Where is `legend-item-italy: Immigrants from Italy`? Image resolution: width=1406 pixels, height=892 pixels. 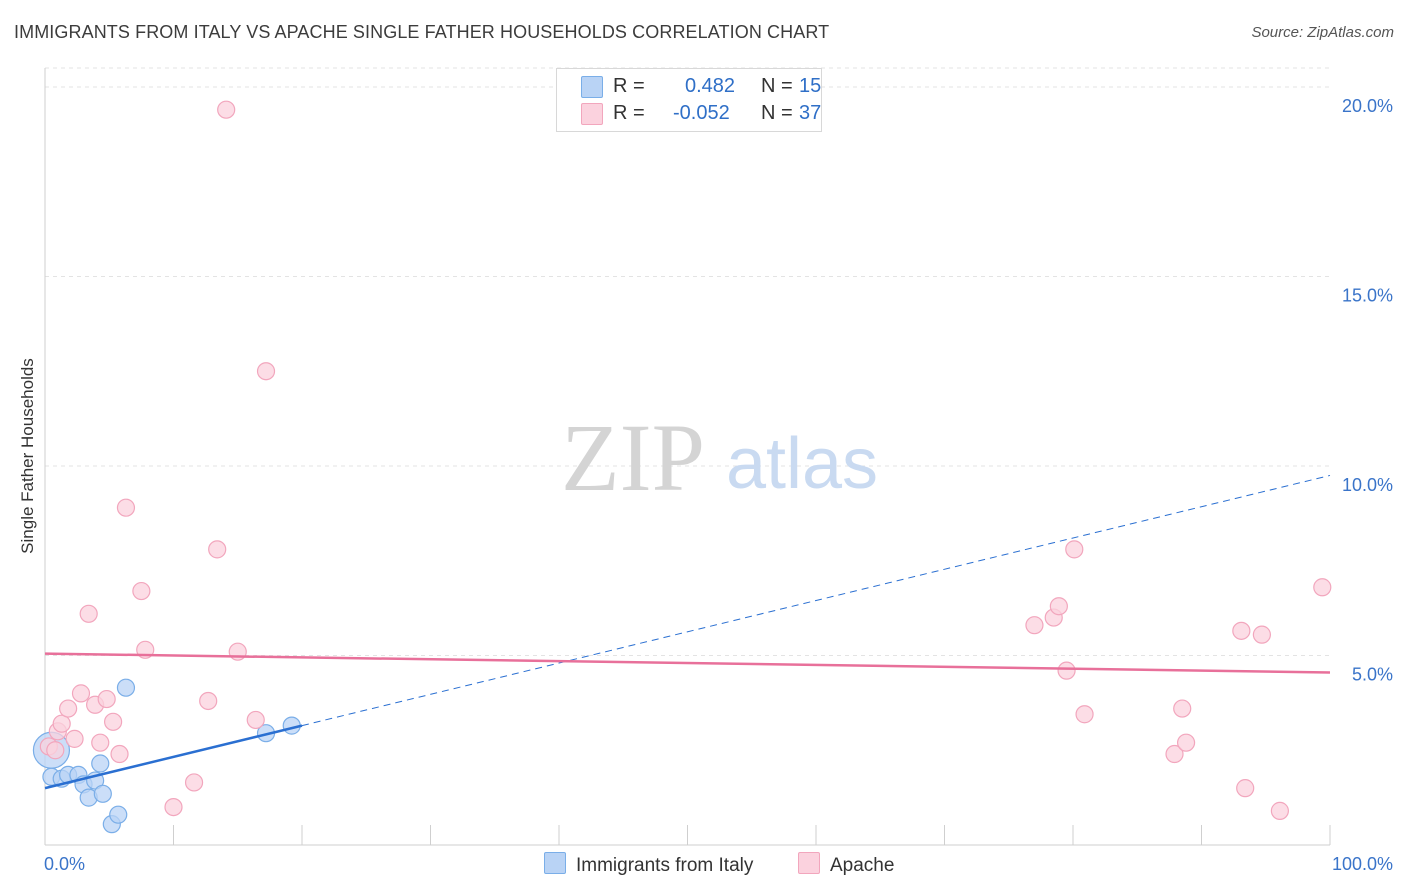 legend-item-italy: Immigrants from Italy is located at coordinates (648, 864).